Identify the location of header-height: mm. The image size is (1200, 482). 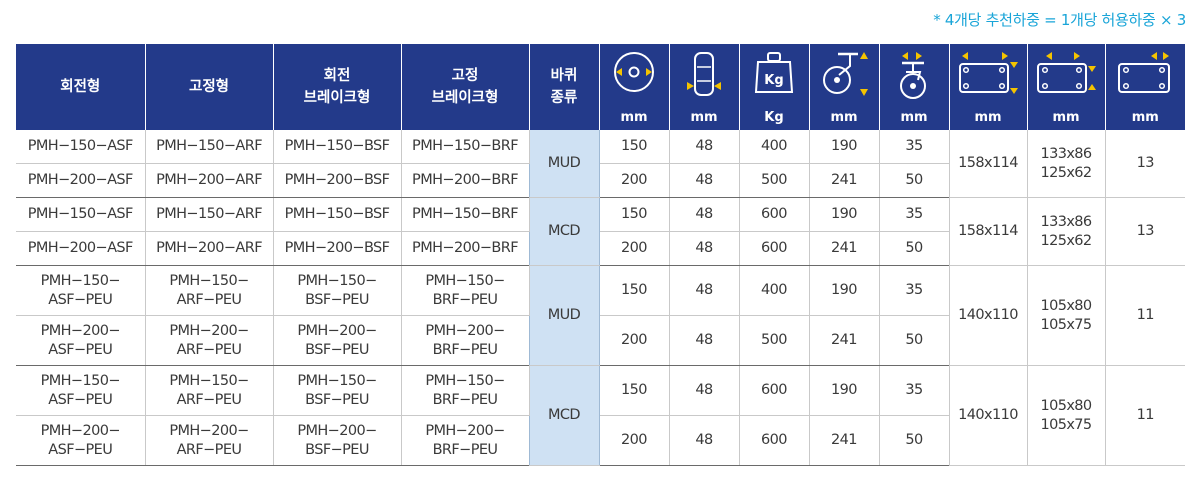
(844, 87).